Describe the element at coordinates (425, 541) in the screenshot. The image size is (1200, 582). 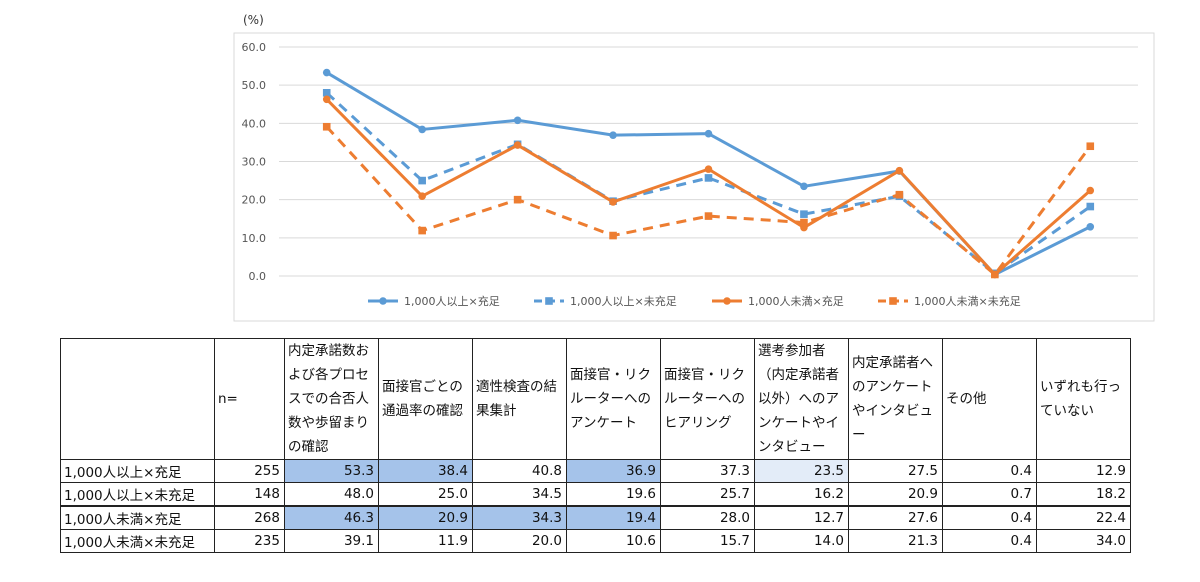
I see `table-value-cell: 11.9` at that location.